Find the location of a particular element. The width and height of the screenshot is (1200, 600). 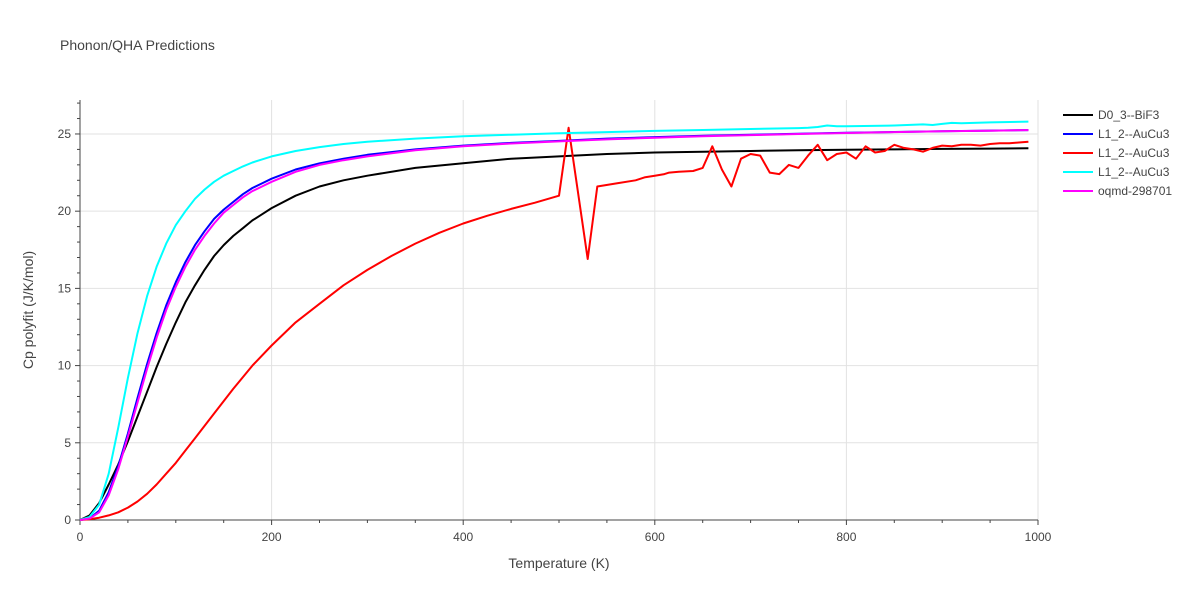

y-tick-label: 0 is located at coordinates (67, 520).